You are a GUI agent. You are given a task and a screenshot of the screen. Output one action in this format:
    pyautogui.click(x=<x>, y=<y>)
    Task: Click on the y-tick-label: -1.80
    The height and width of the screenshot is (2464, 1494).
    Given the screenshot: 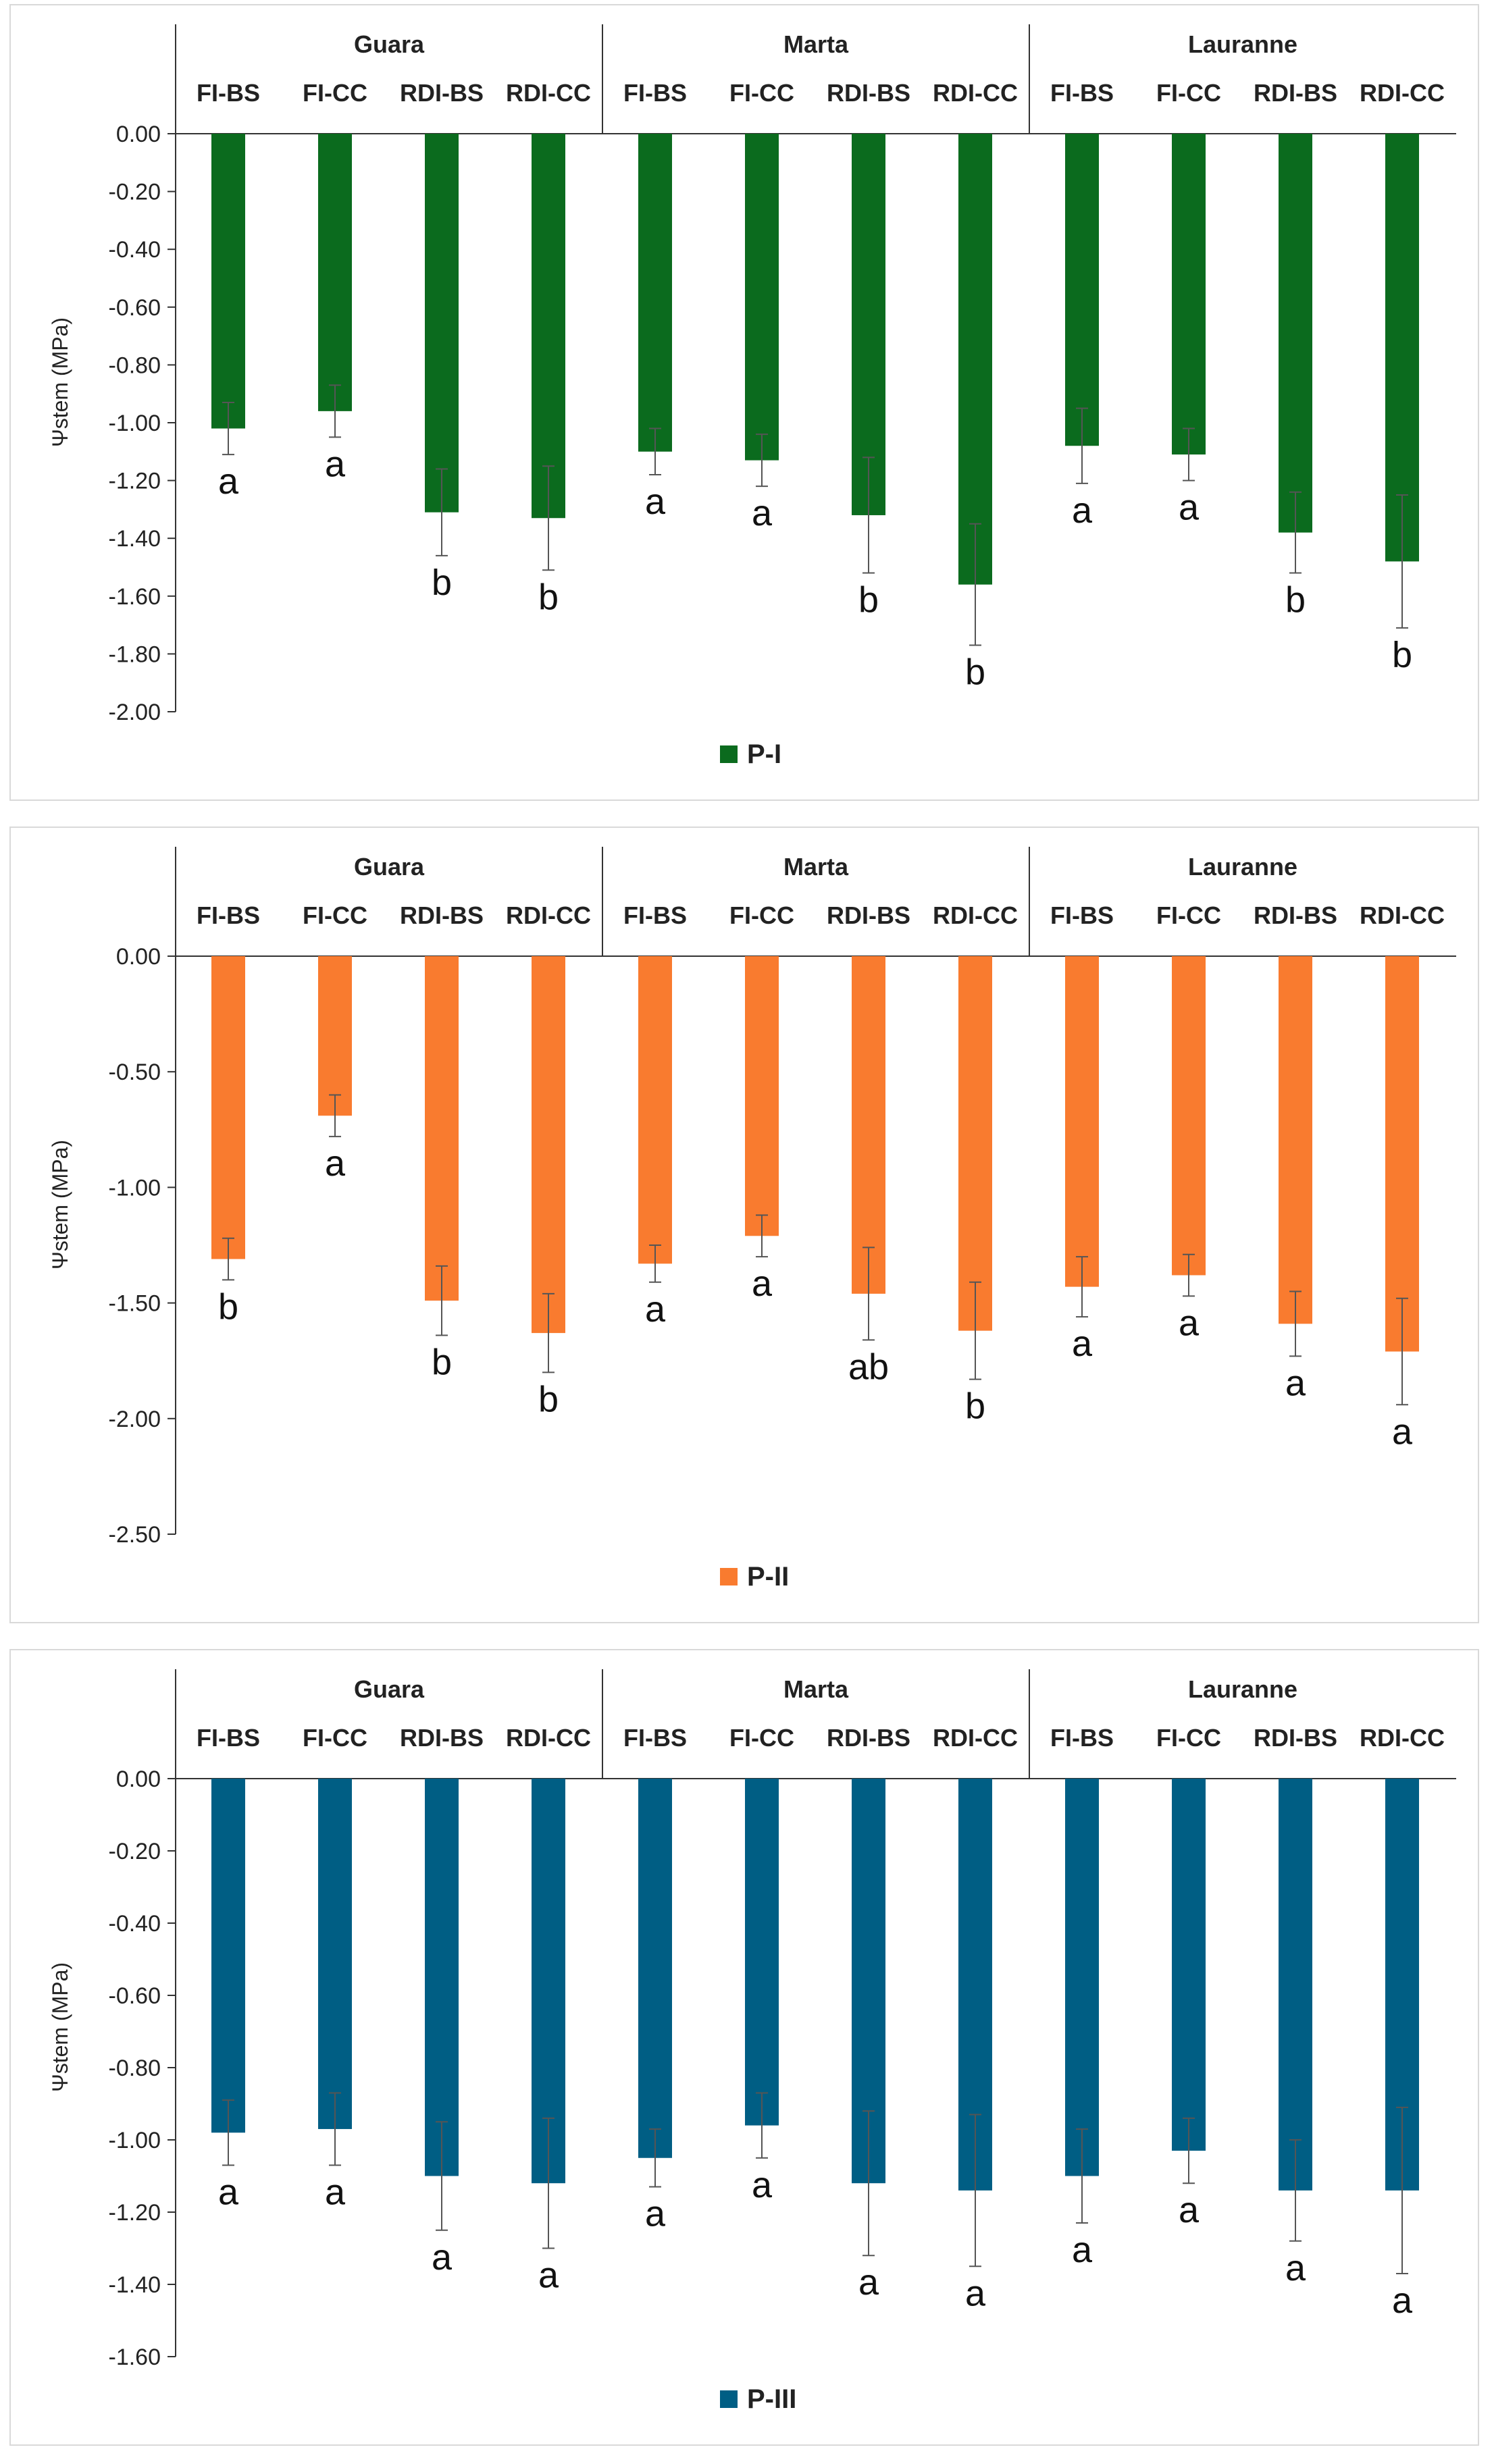 What is the action you would take?
    pyautogui.click(x=135, y=654)
    